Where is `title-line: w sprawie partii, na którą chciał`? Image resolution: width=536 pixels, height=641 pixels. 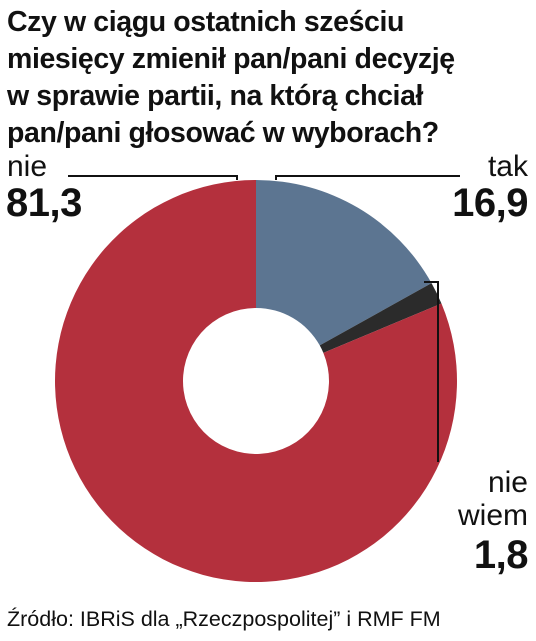 title-line: w sprawie partii, na którą chciał is located at coordinates (215, 96).